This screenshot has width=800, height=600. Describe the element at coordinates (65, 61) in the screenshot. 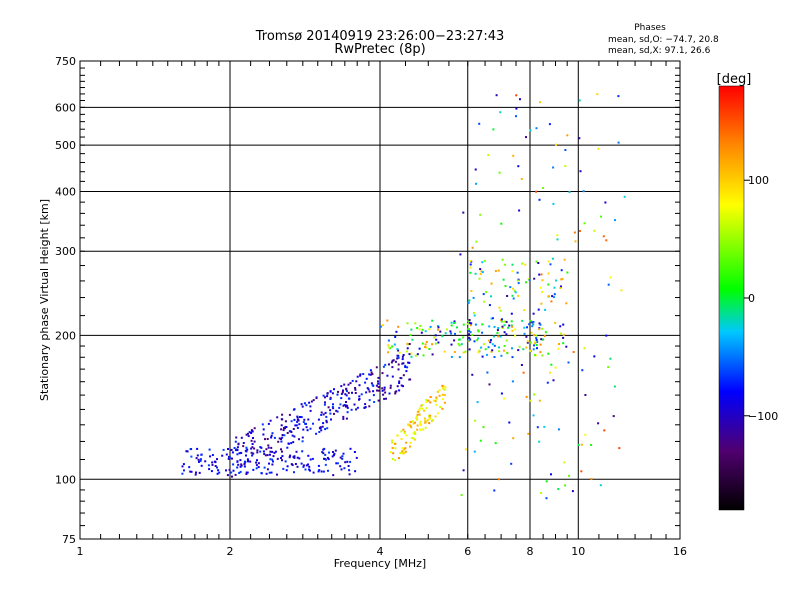

I see `y-tick-label: 750` at that location.